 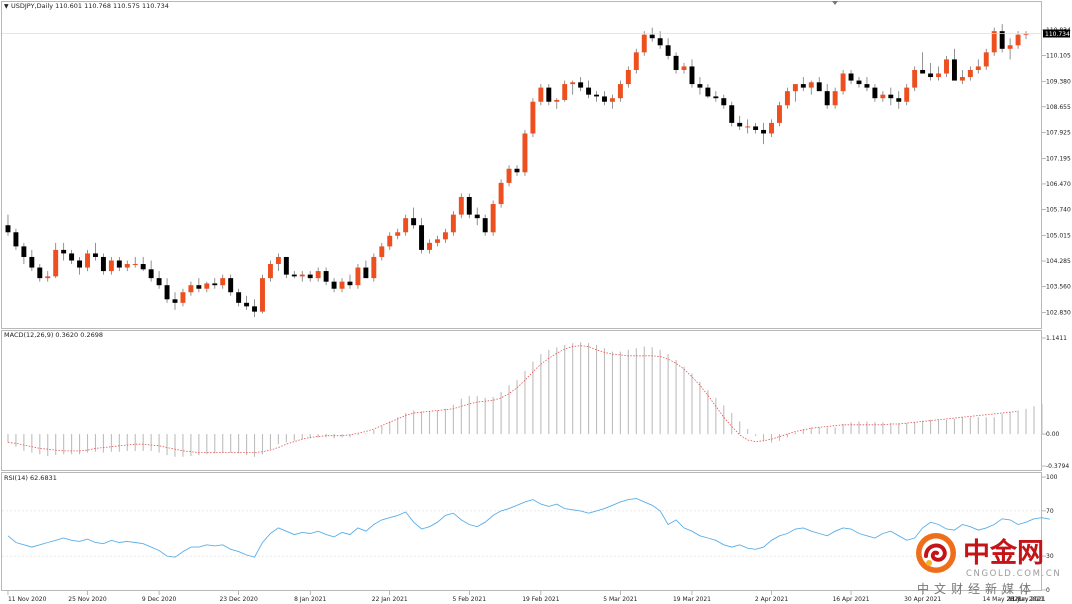 I want to click on macd-axis-label: 1.1411, so click(x=1056, y=338).